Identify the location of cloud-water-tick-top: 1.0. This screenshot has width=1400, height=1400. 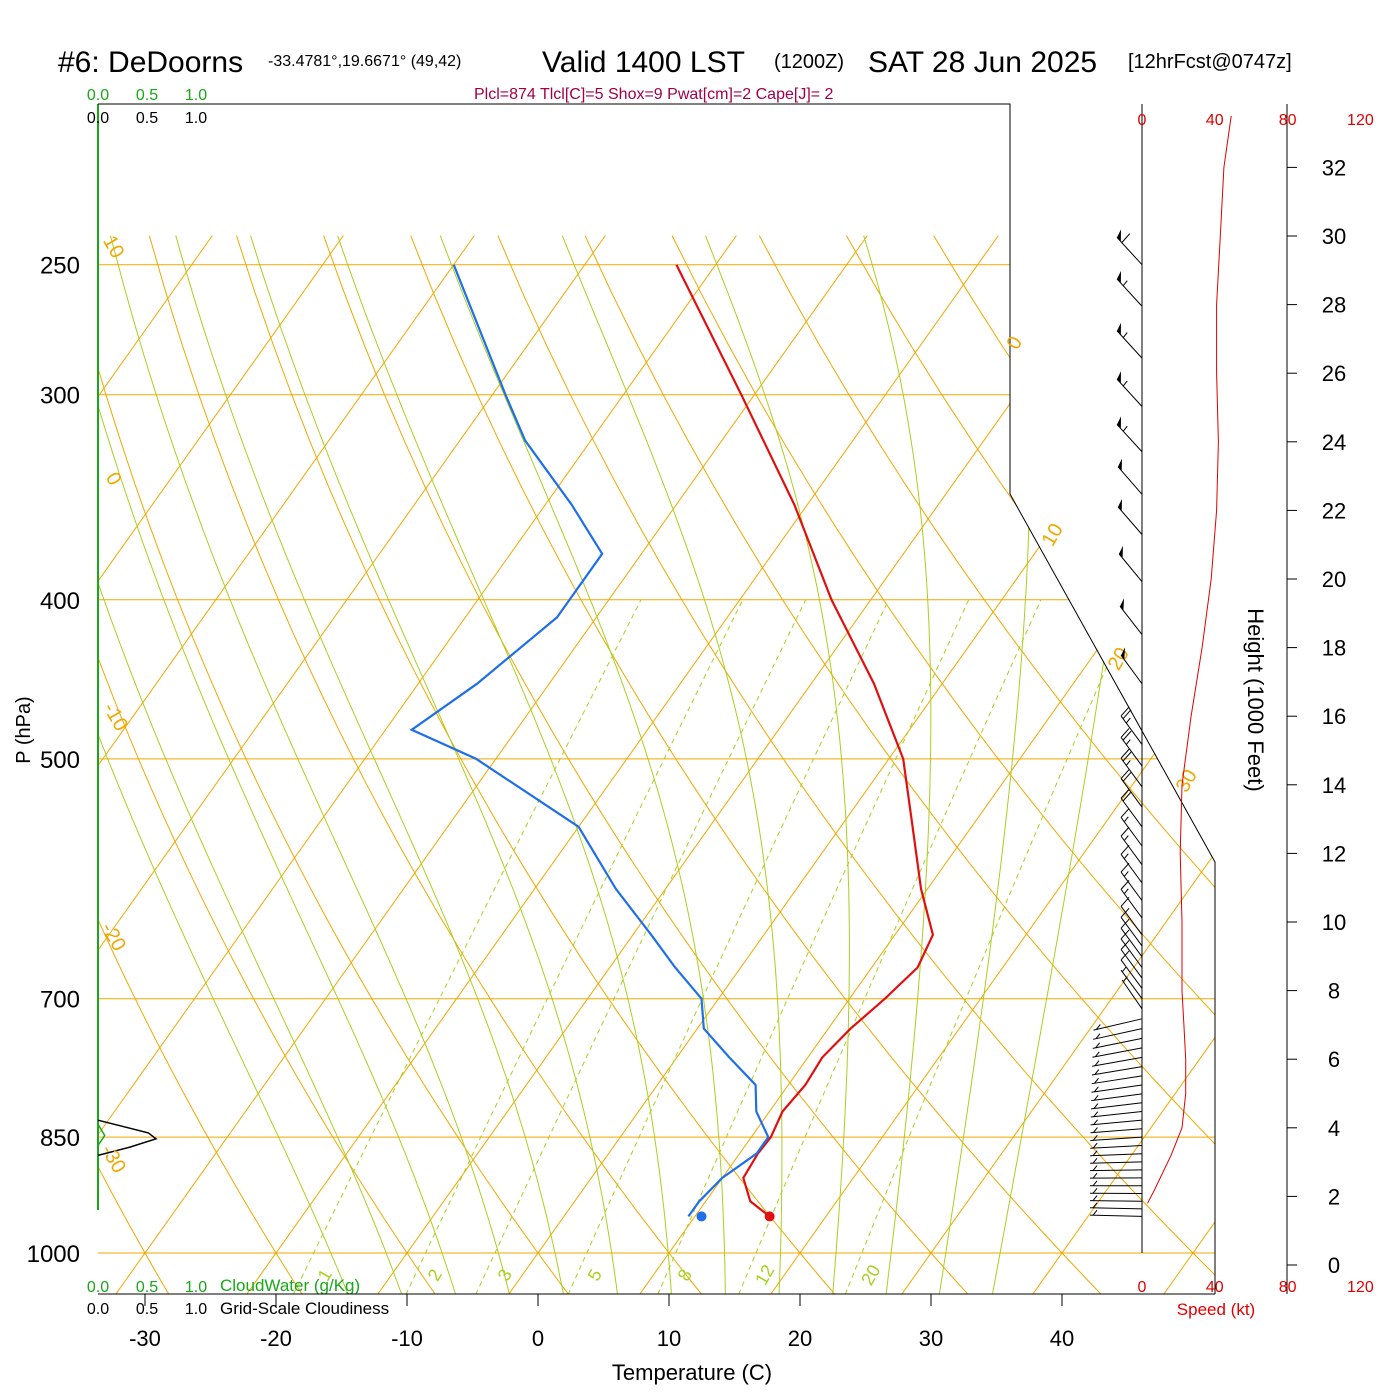
(196, 95).